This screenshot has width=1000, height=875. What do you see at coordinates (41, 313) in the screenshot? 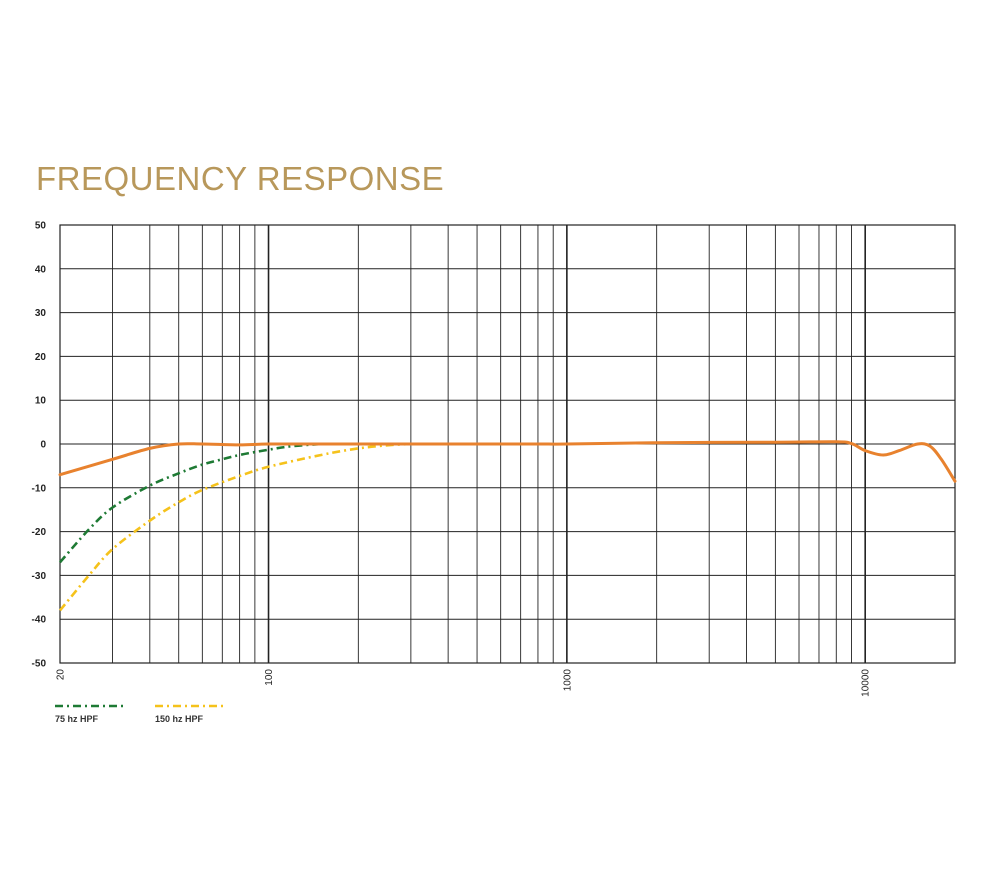
I see `y-tick-label: 30` at bounding box center [41, 313].